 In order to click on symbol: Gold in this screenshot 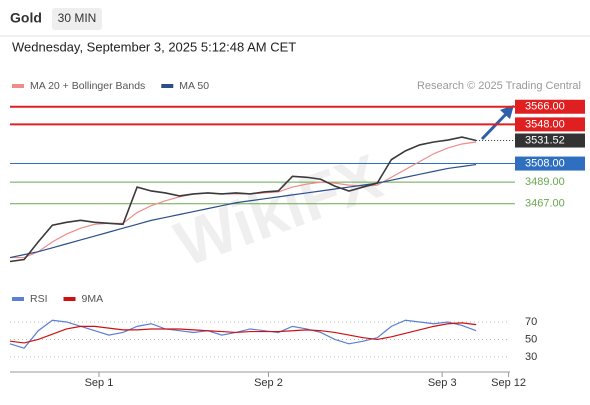, I will do `click(26, 18)`.